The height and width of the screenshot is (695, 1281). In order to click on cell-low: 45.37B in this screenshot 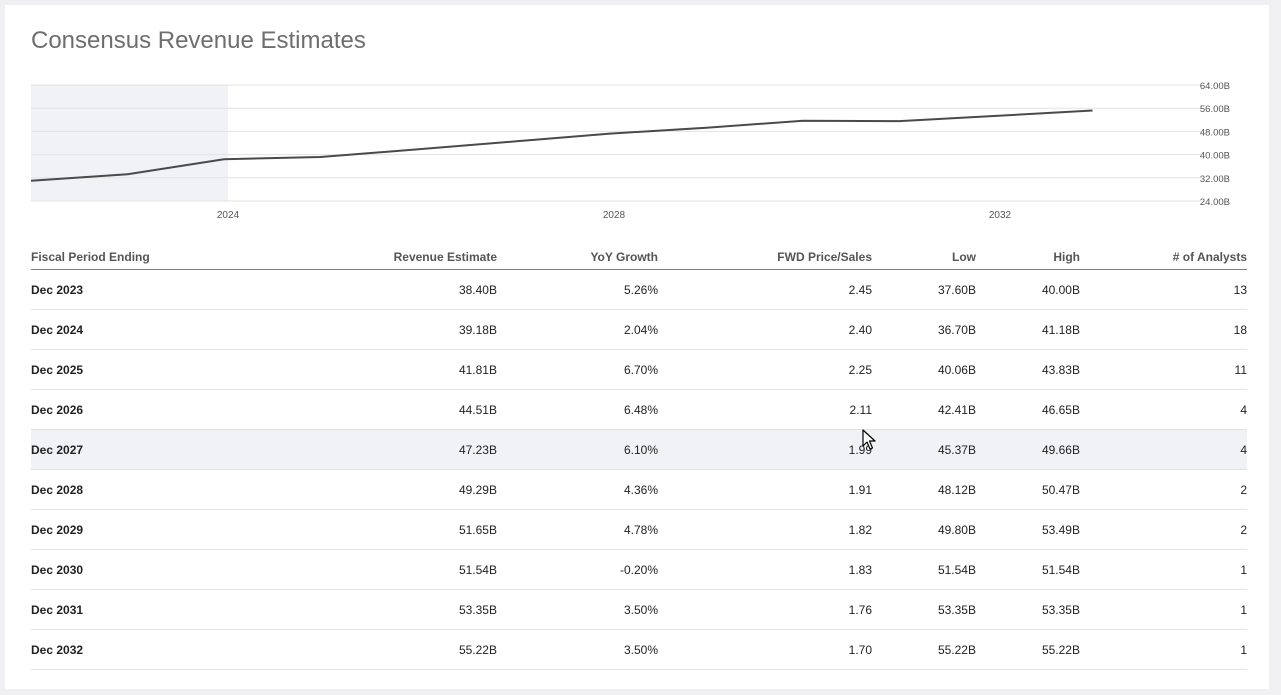, I will do `click(956, 449)`.